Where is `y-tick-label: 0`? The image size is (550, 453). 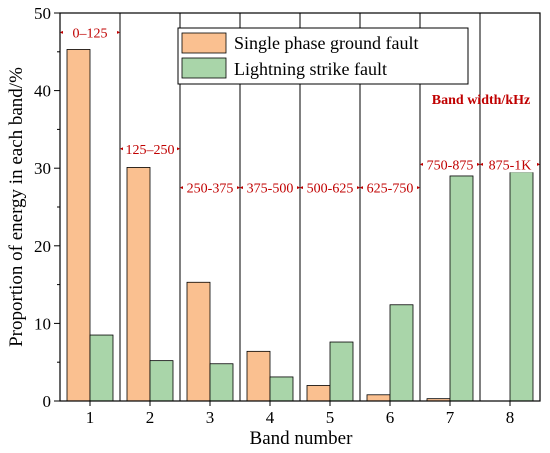
y-tick-label: 0 is located at coordinates (47, 401).